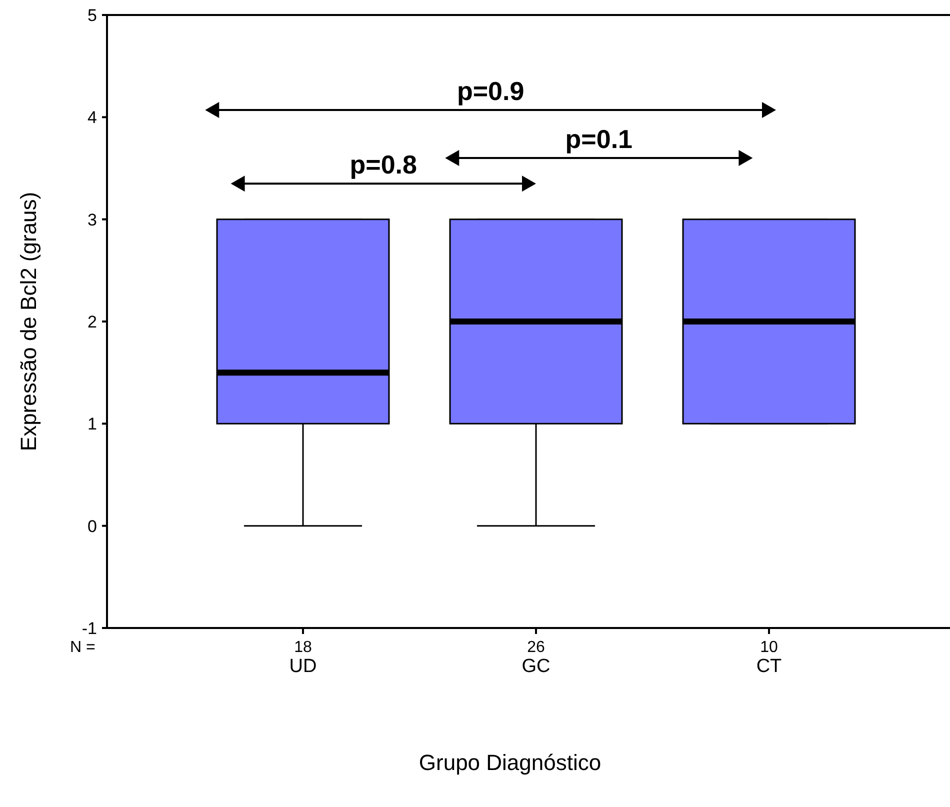 Image resolution: width=950 pixels, height=807 pixels. What do you see at coordinates (536, 666) in the screenshot?
I see `x-tick-label: GC` at bounding box center [536, 666].